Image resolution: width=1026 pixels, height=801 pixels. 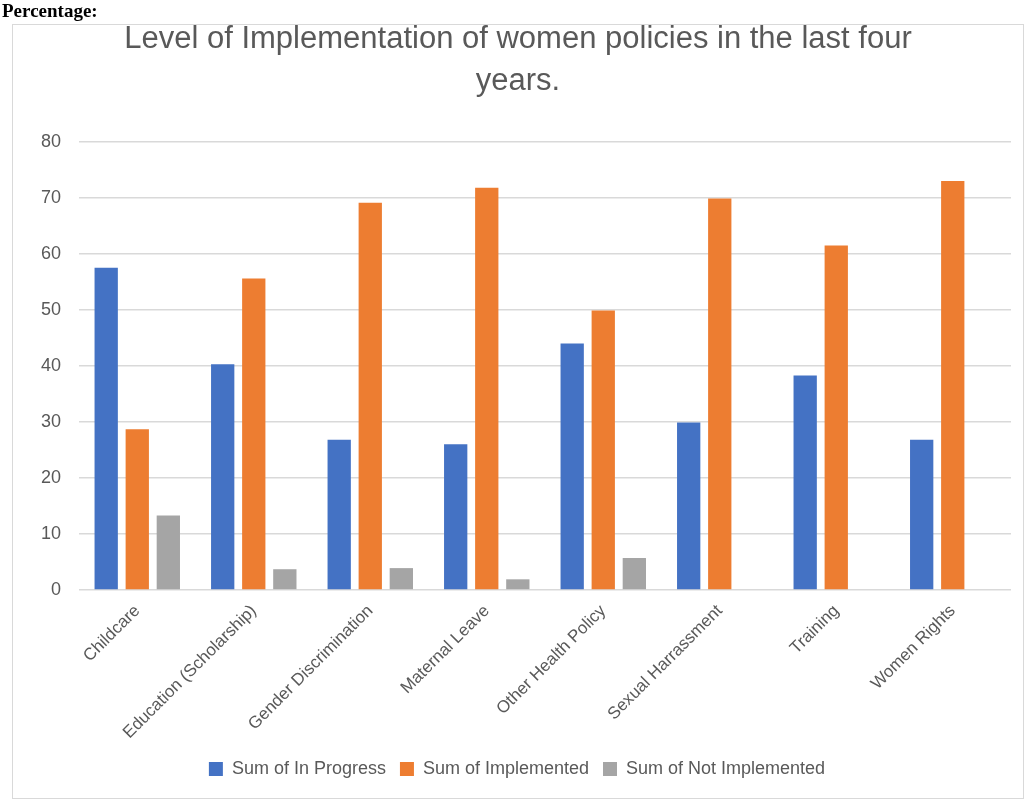 What do you see at coordinates (51, 308) in the screenshot?
I see `y-tick-label: 50` at bounding box center [51, 308].